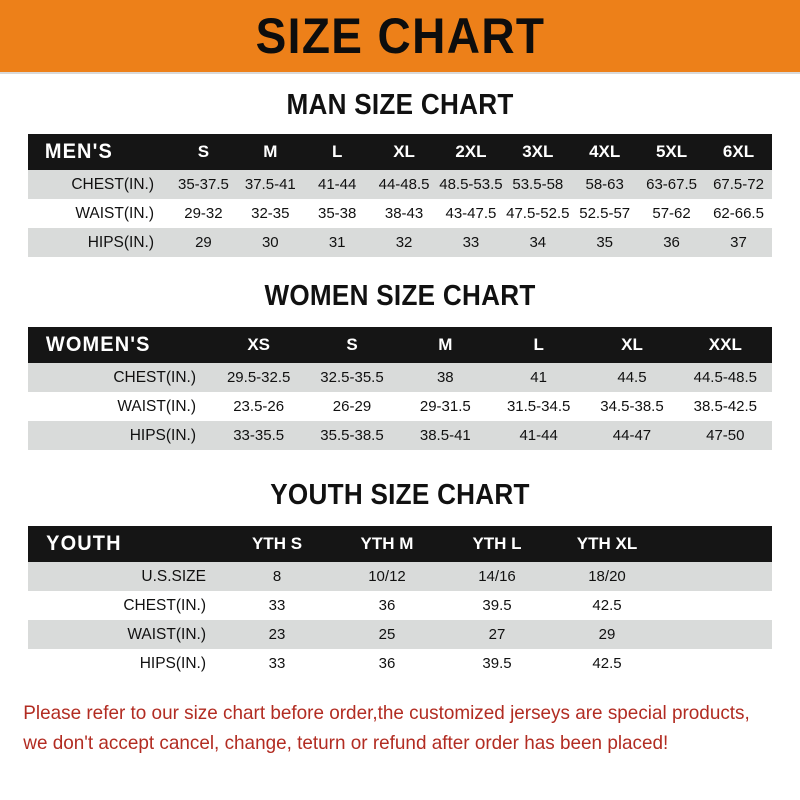 The width and height of the screenshot is (800, 800). What do you see at coordinates (605, 151) in the screenshot?
I see `men-col-4xl: 4XL` at bounding box center [605, 151].